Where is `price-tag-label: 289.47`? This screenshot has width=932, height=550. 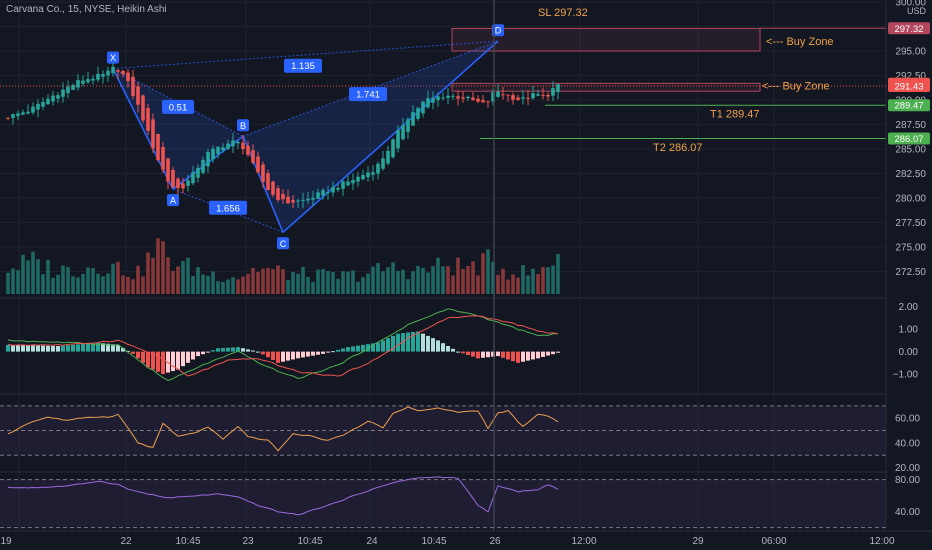 price-tag-label: 289.47 is located at coordinates (908, 106).